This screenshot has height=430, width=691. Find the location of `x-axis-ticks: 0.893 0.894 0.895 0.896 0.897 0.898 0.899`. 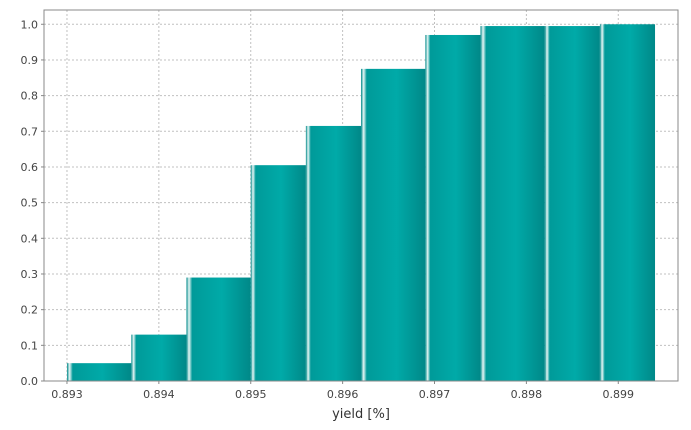

x-axis-ticks: 0.893 0.894 0.895 0.896 0.897 0.898 0.899 is located at coordinates (342, 391).